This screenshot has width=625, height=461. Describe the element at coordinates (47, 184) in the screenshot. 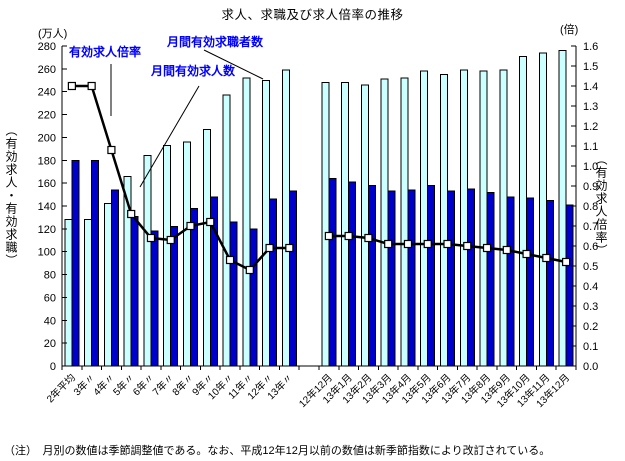

I see `left-axis-tick-label: 160` at that location.